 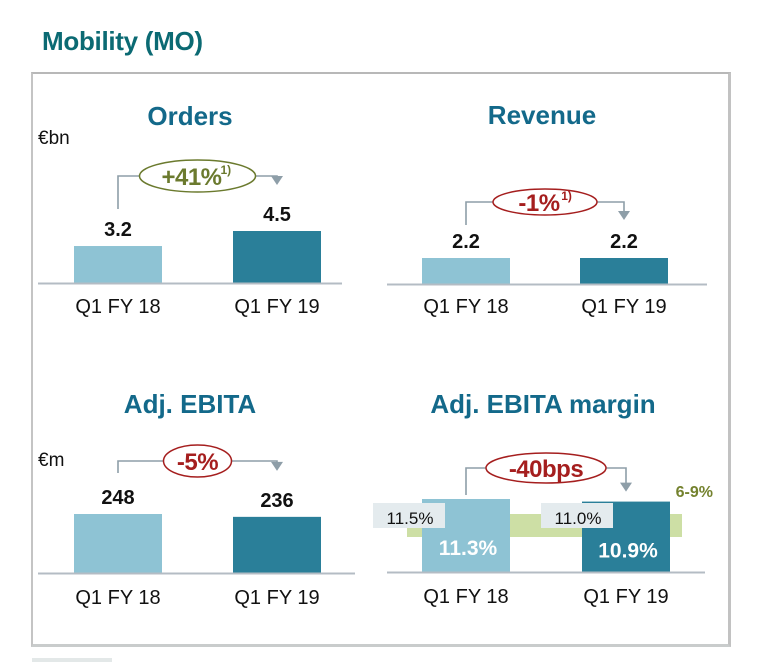 I want to click on change-value: -5%, so click(x=197, y=462).